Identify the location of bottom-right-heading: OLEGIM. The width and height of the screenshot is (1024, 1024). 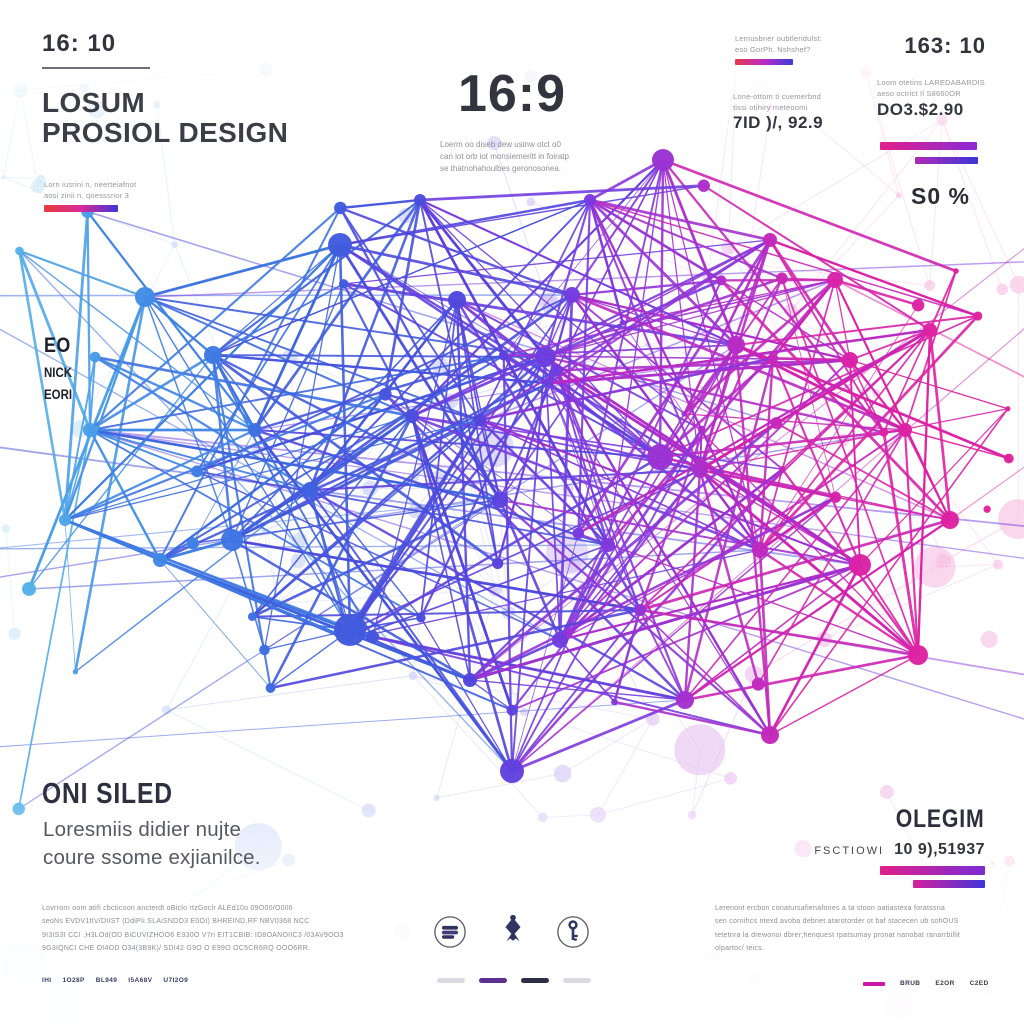
(932, 819).